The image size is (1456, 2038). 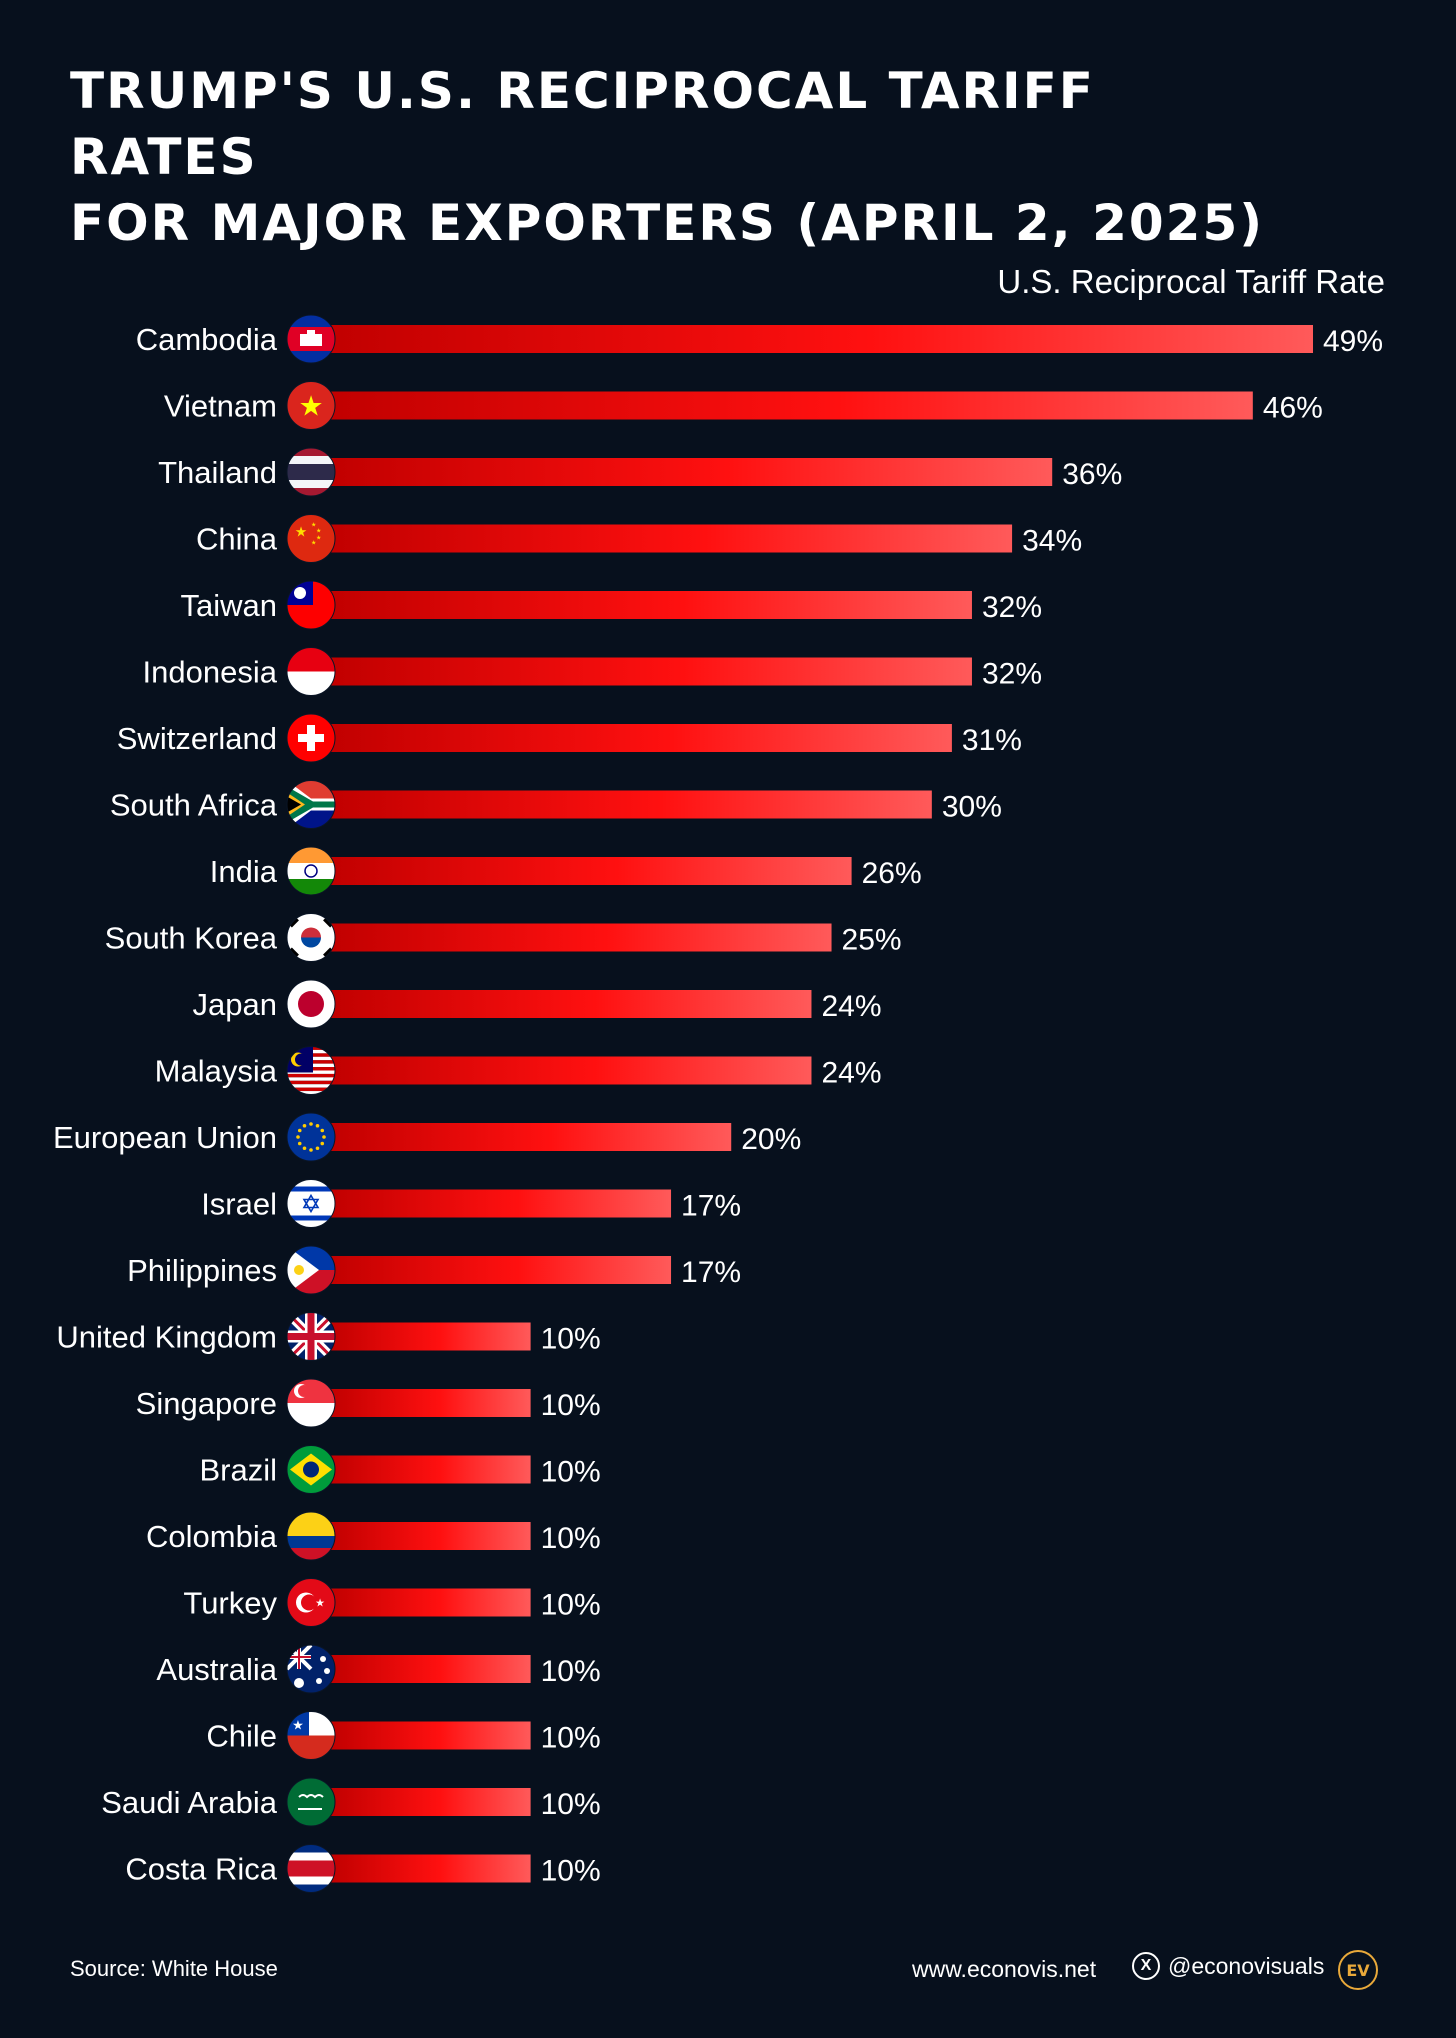 I want to click on category-label: Brazil, so click(x=238, y=1470).